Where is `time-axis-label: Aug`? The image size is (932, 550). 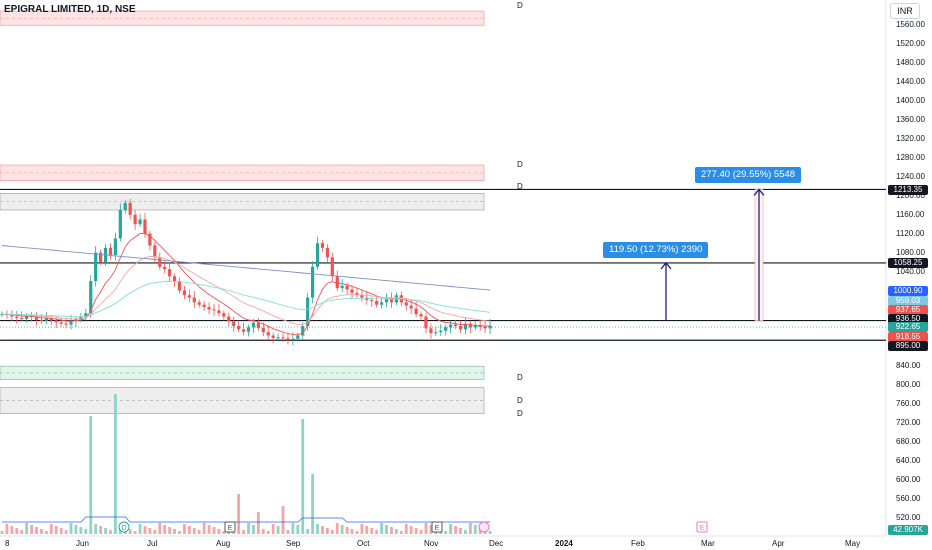
time-axis-label: Aug is located at coordinates (223, 543).